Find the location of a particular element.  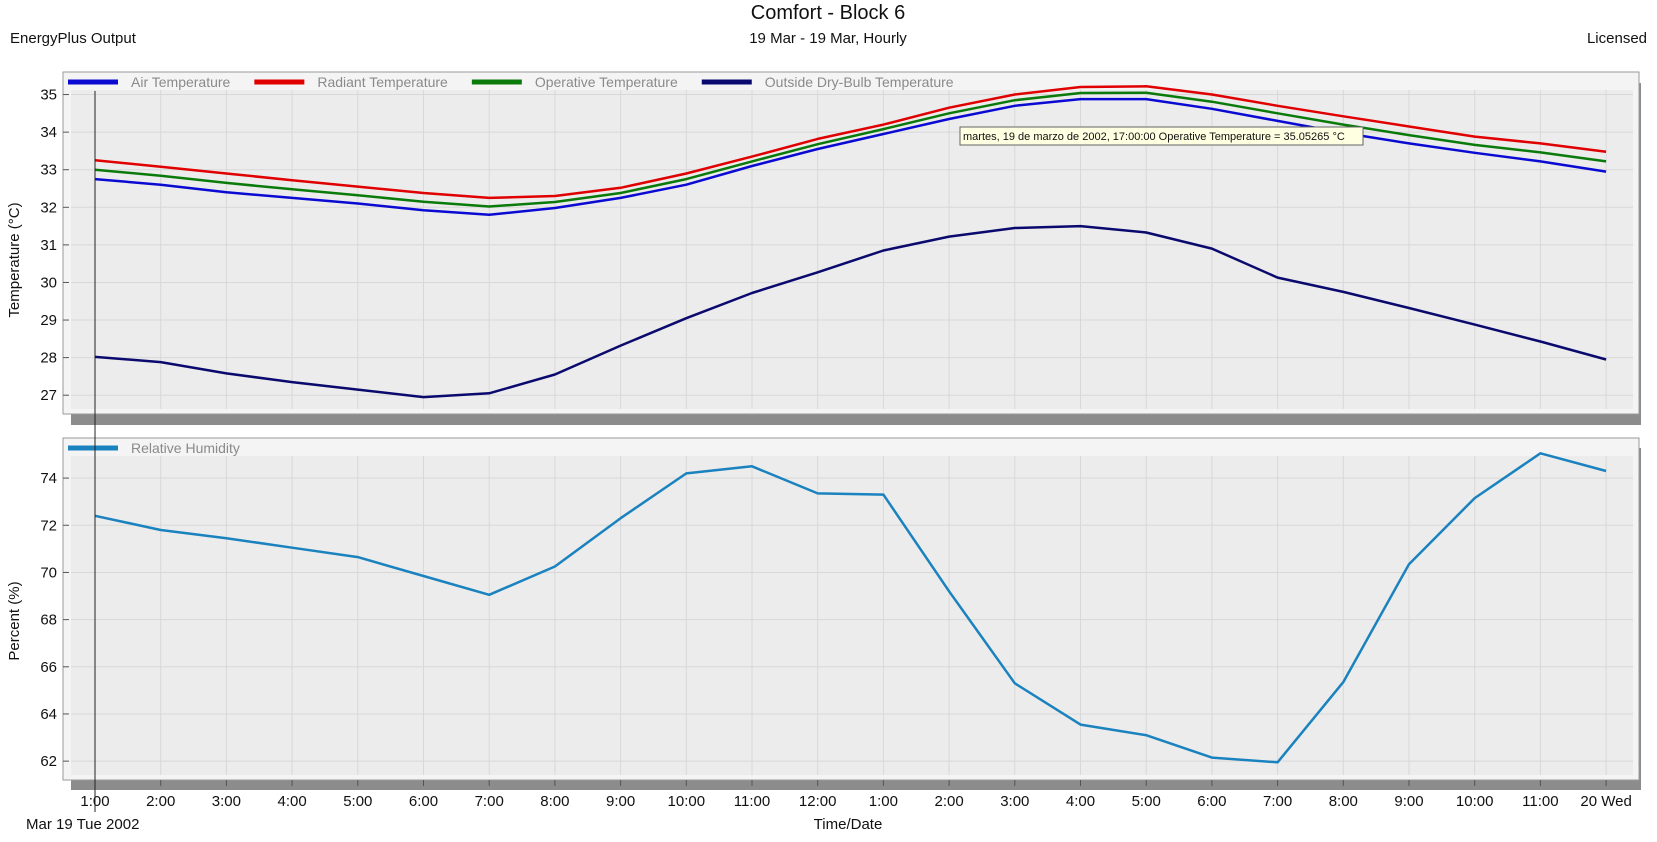

bottom-legend-label-0: Relative Humidity is located at coordinates (185, 448).